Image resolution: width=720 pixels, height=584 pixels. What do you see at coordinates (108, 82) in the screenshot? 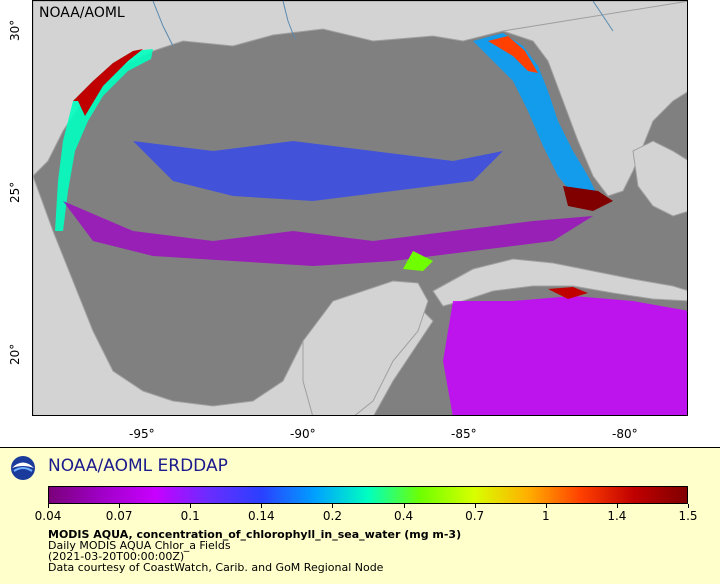
I see `texas-coastal-high` at bounding box center [108, 82].